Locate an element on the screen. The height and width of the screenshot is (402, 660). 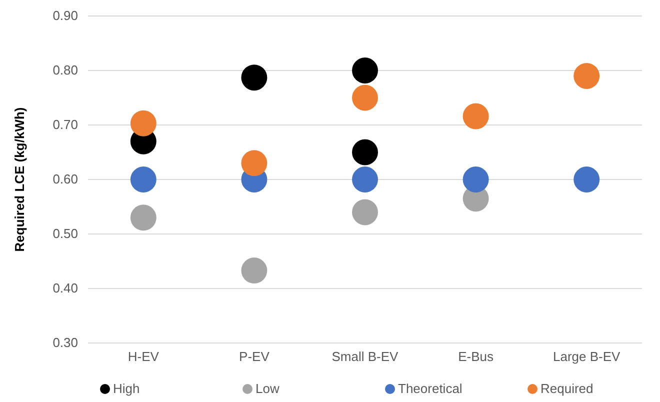
legend-label: High is located at coordinates (126, 388).